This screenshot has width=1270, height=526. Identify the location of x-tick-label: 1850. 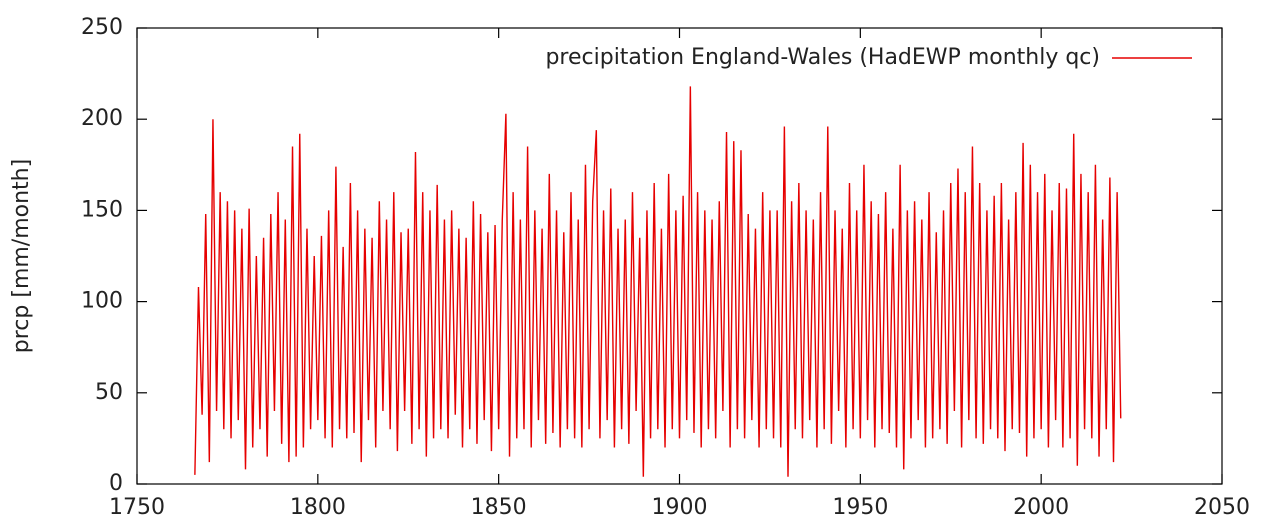
(499, 507).